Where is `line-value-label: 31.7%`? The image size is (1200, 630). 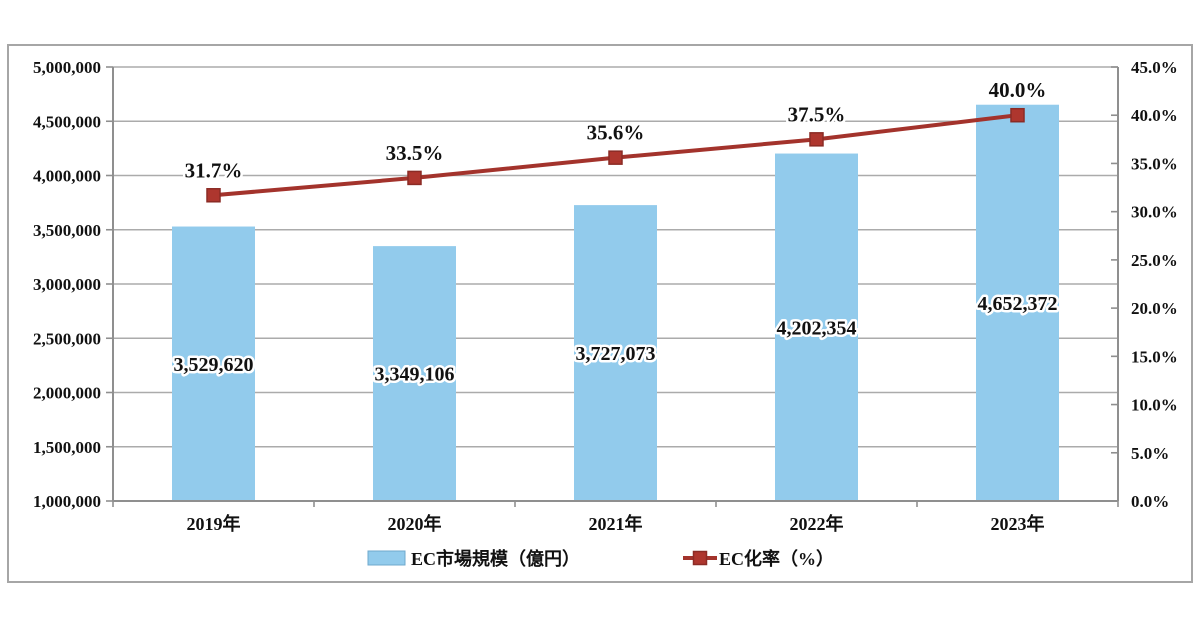 line-value-label: 31.7% is located at coordinates (214, 170).